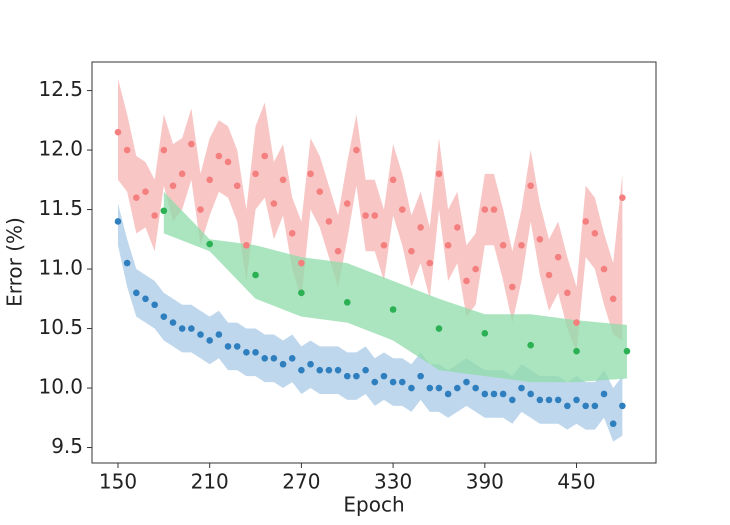 The image size is (730, 525). Describe the element at coordinates (60, 89) in the screenshot. I see `y-tick-label: 12.5` at that location.